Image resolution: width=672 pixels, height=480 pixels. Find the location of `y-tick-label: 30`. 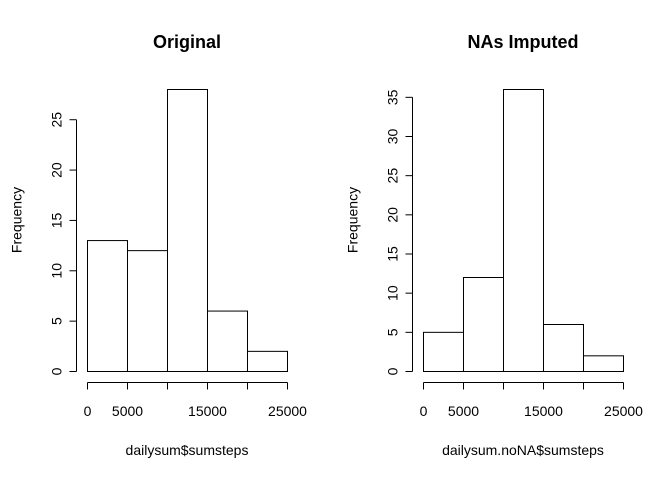

y-tick-label: 30 is located at coordinates (393, 137).